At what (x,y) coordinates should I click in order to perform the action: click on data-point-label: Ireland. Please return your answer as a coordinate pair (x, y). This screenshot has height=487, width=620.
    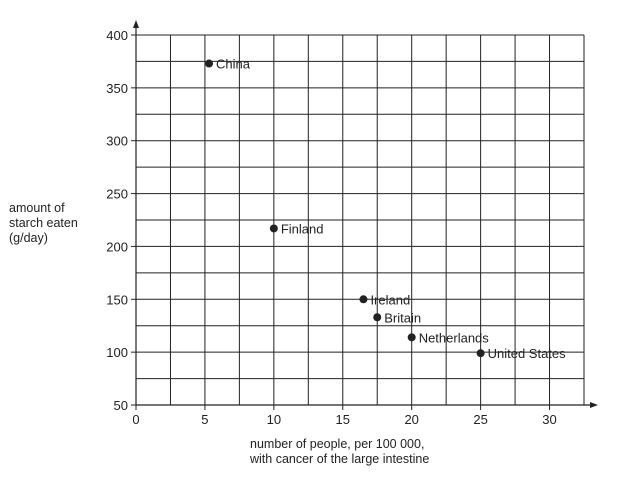
    Looking at the image, I should click on (390, 299).